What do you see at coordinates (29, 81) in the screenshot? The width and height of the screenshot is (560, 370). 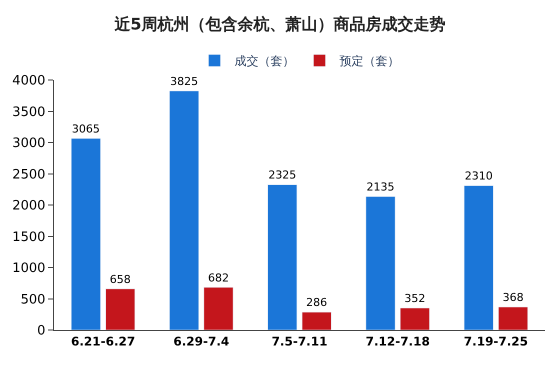 I see `y-tick-label: 4000` at bounding box center [29, 81].